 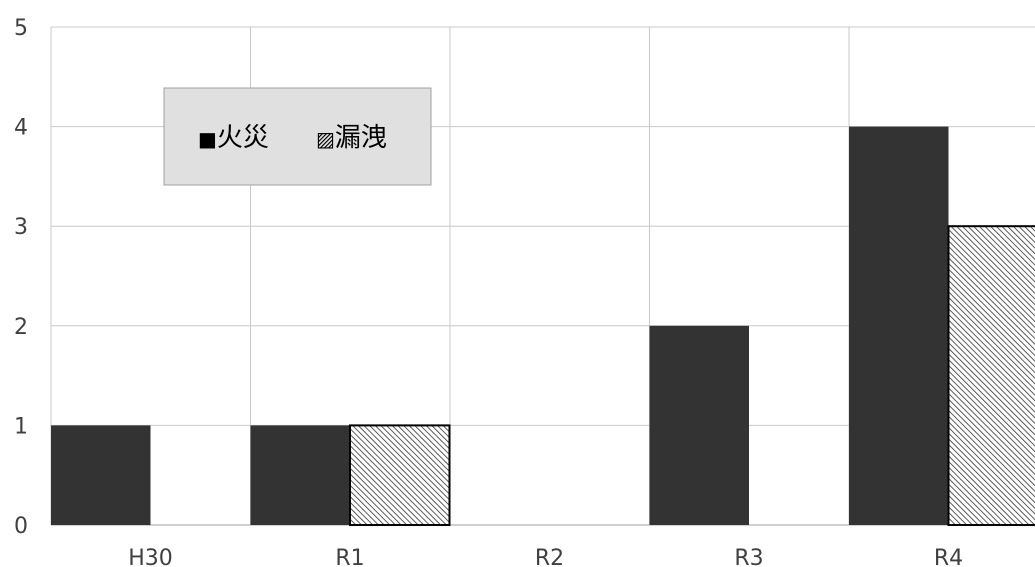 I want to click on legend-item-leak: ▨漏洩, so click(x=351, y=138).